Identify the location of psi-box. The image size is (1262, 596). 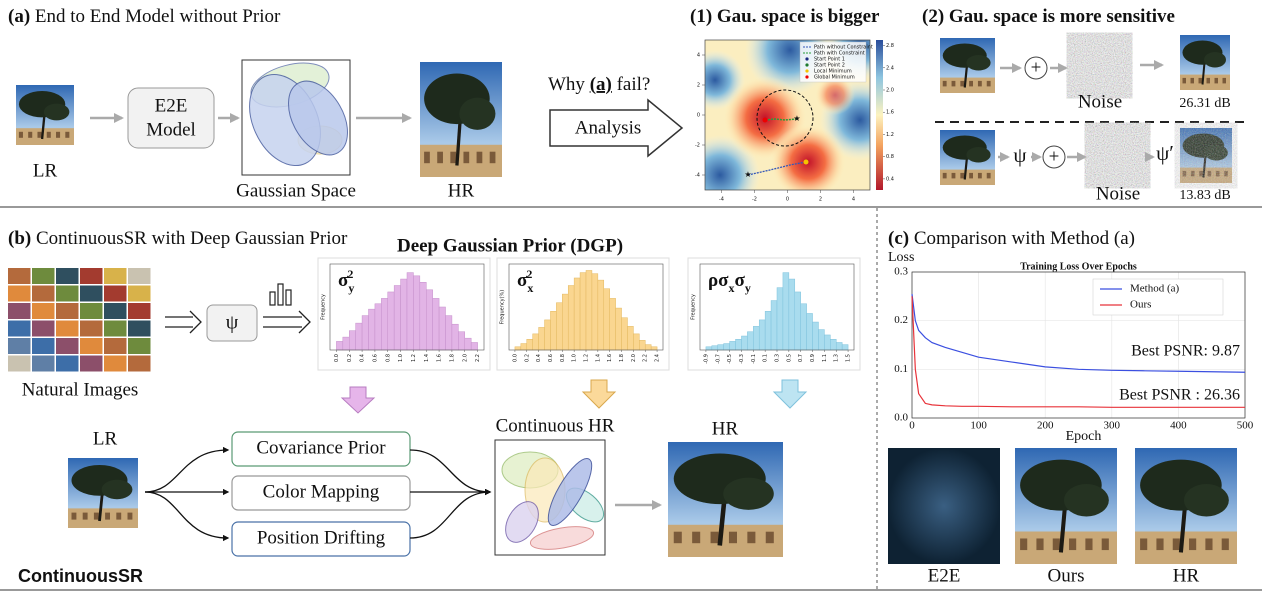
(232, 323).